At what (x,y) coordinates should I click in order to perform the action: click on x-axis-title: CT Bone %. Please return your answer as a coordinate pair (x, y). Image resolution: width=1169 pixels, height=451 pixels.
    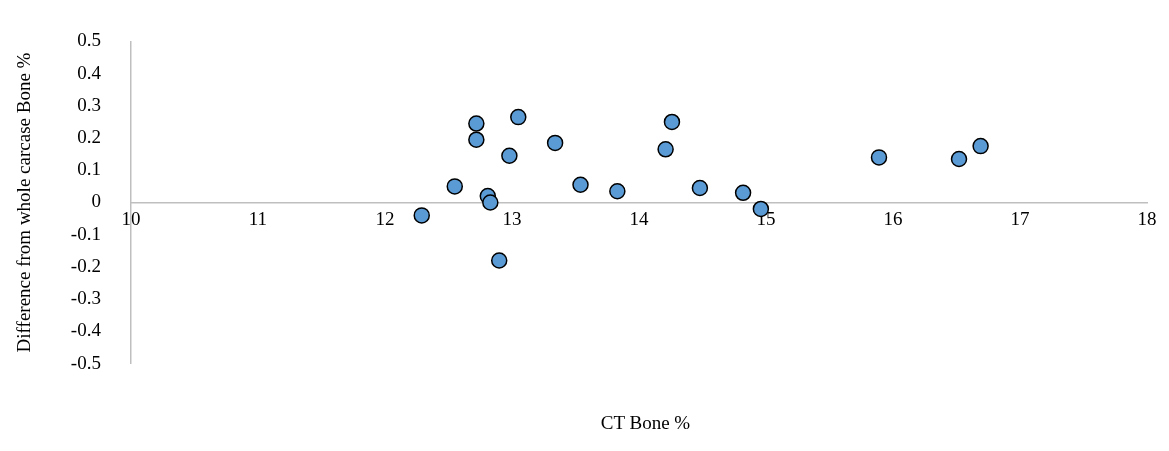
    Looking at the image, I should click on (645, 423).